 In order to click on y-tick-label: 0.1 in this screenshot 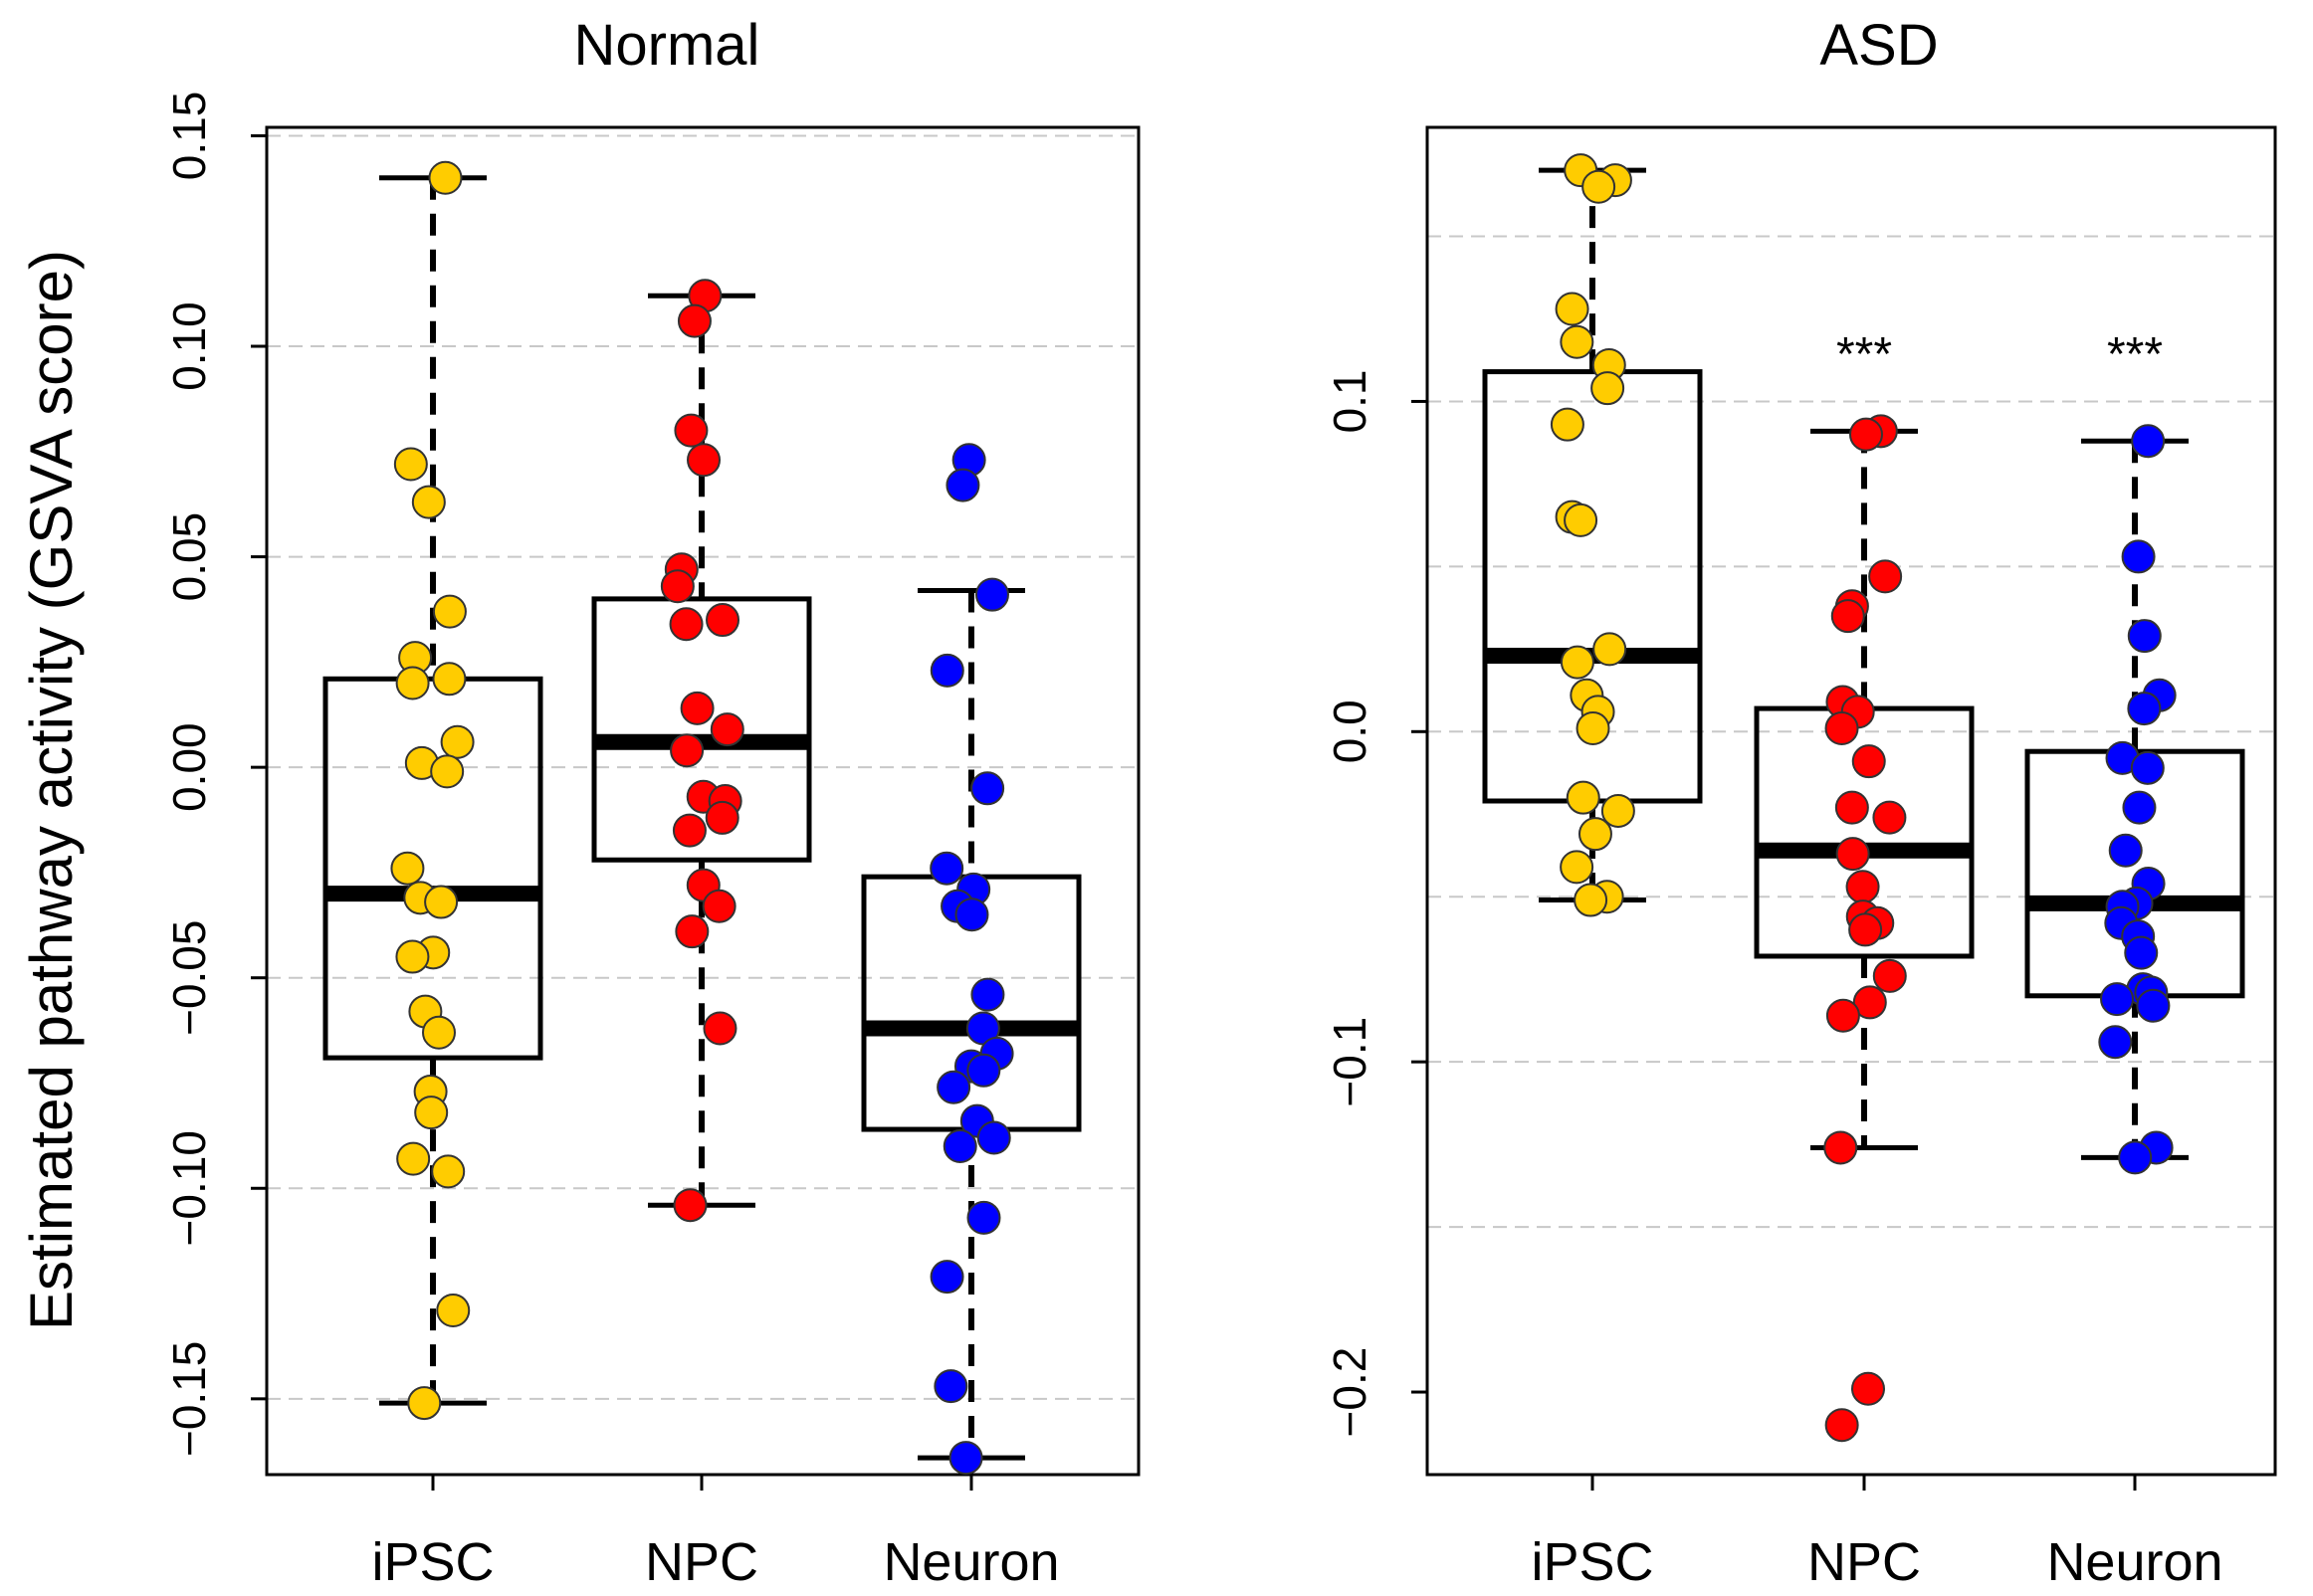, I will do `click(1349, 401)`.